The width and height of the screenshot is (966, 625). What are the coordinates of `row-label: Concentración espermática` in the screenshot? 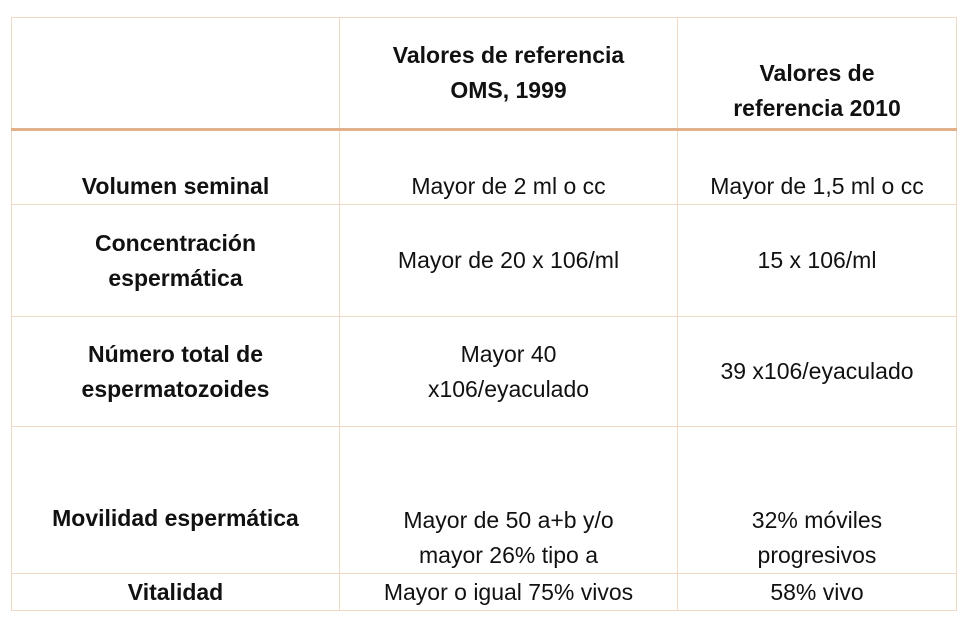 It's located at (175, 260).